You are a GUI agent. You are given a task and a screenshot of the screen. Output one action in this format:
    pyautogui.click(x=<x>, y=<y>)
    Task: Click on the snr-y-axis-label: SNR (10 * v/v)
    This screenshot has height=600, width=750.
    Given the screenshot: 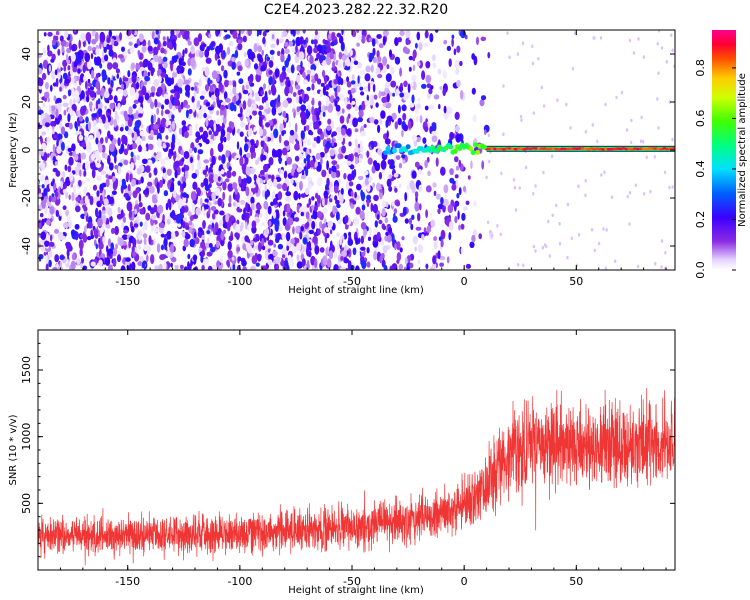 What is the action you would take?
    pyautogui.click(x=13, y=449)
    